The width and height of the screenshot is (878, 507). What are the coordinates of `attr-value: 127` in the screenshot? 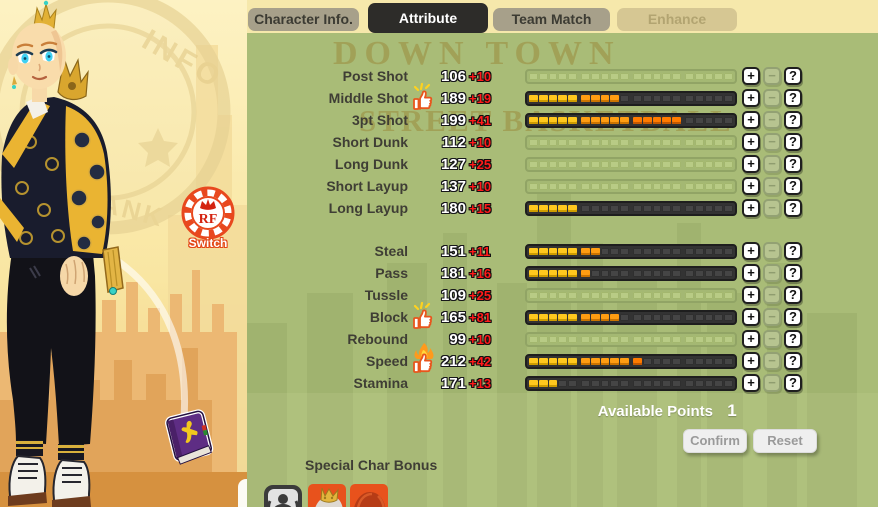 It's located at (453, 164).